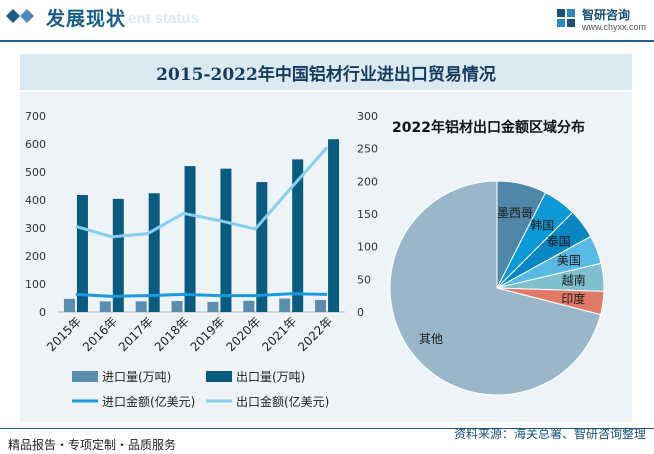  What do you see at coordinates (367, 149) in the screenshot?
I see `y-right-tick-label: 250` at bounding box center [367, 149].